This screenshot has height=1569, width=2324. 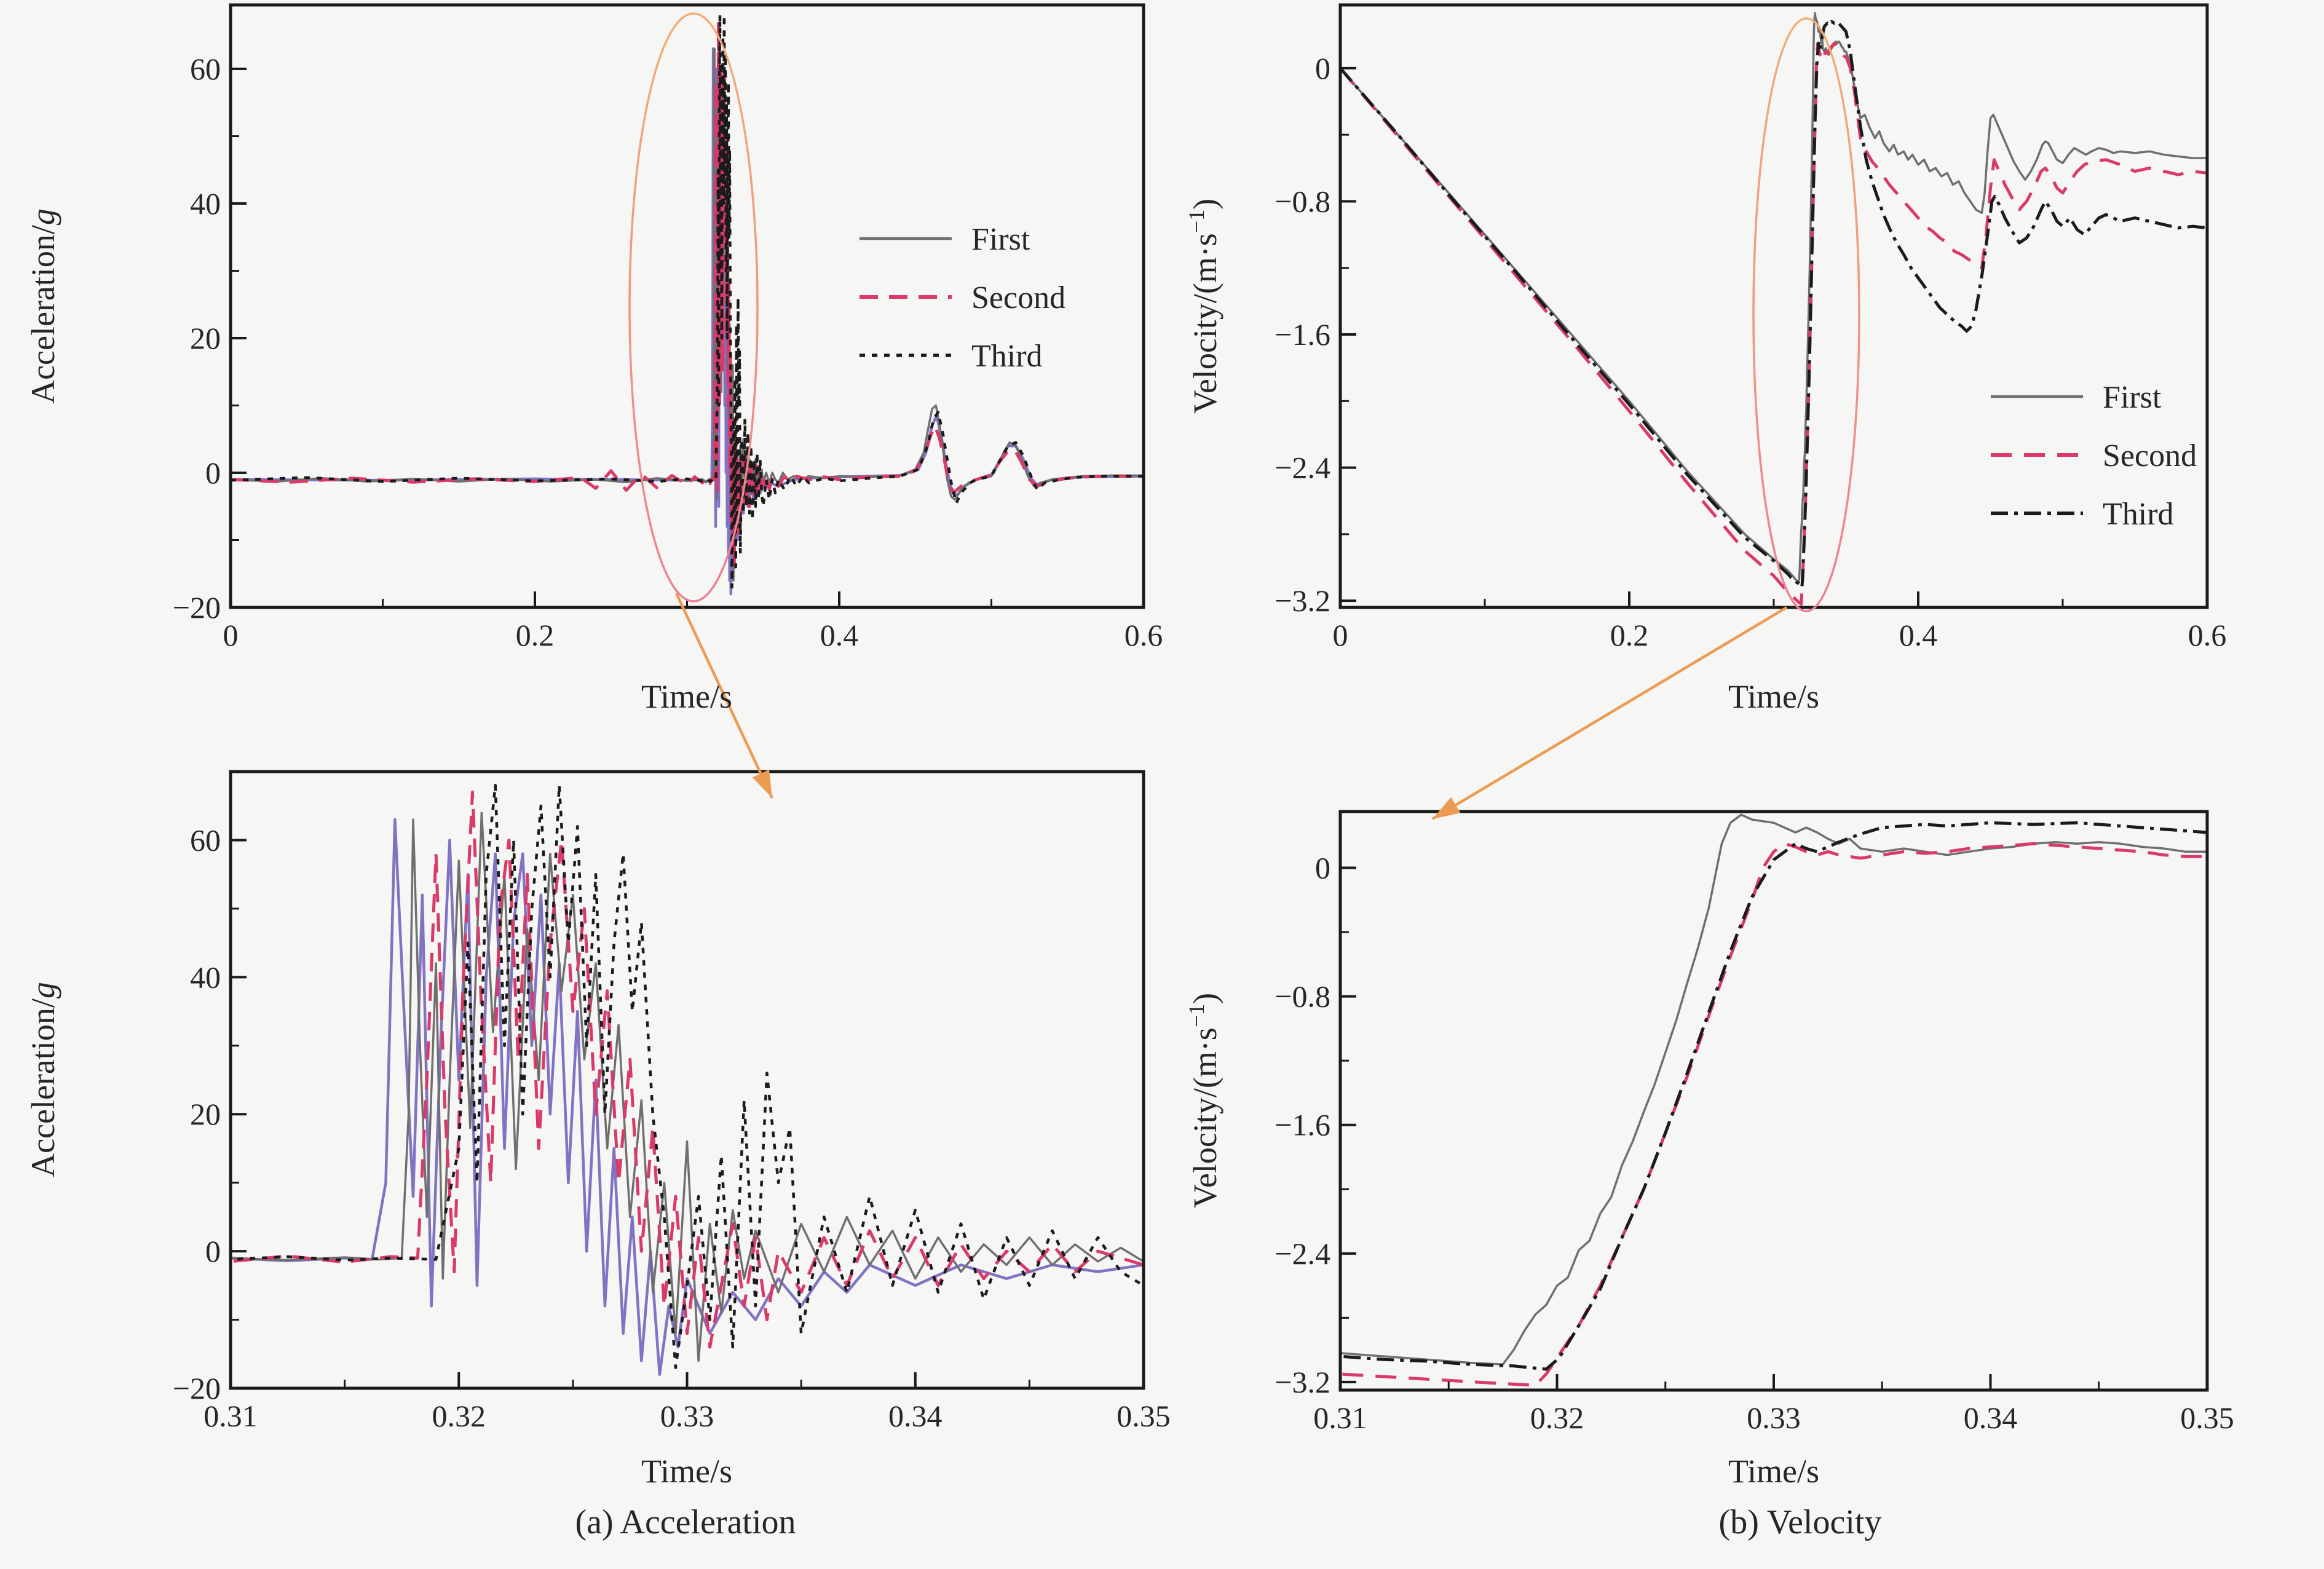 I want to click on panel-accel-full-ytick-label: −20, so click(x=197, y=607).